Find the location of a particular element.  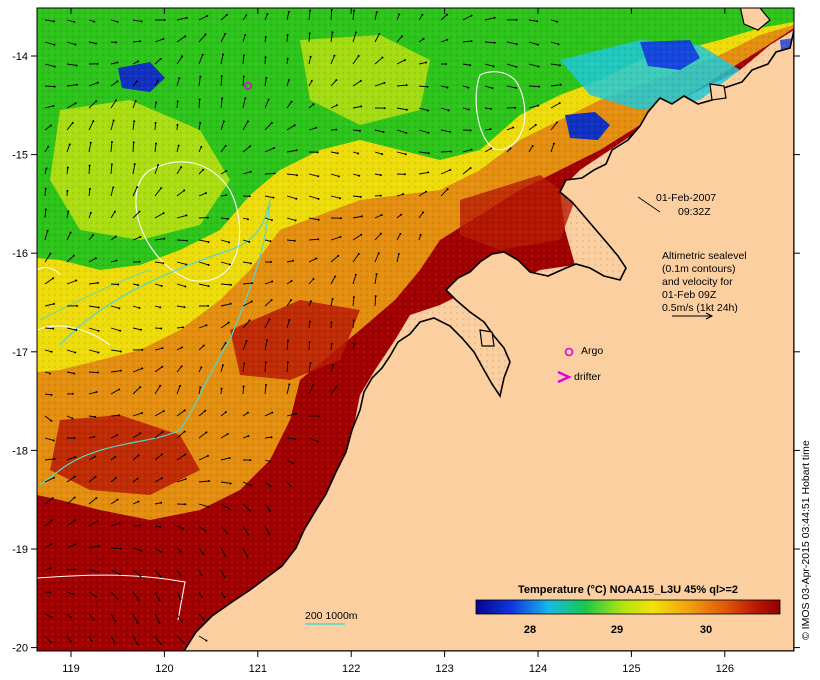

lat-tick-label: -19 is located at coordinates (20, 550).